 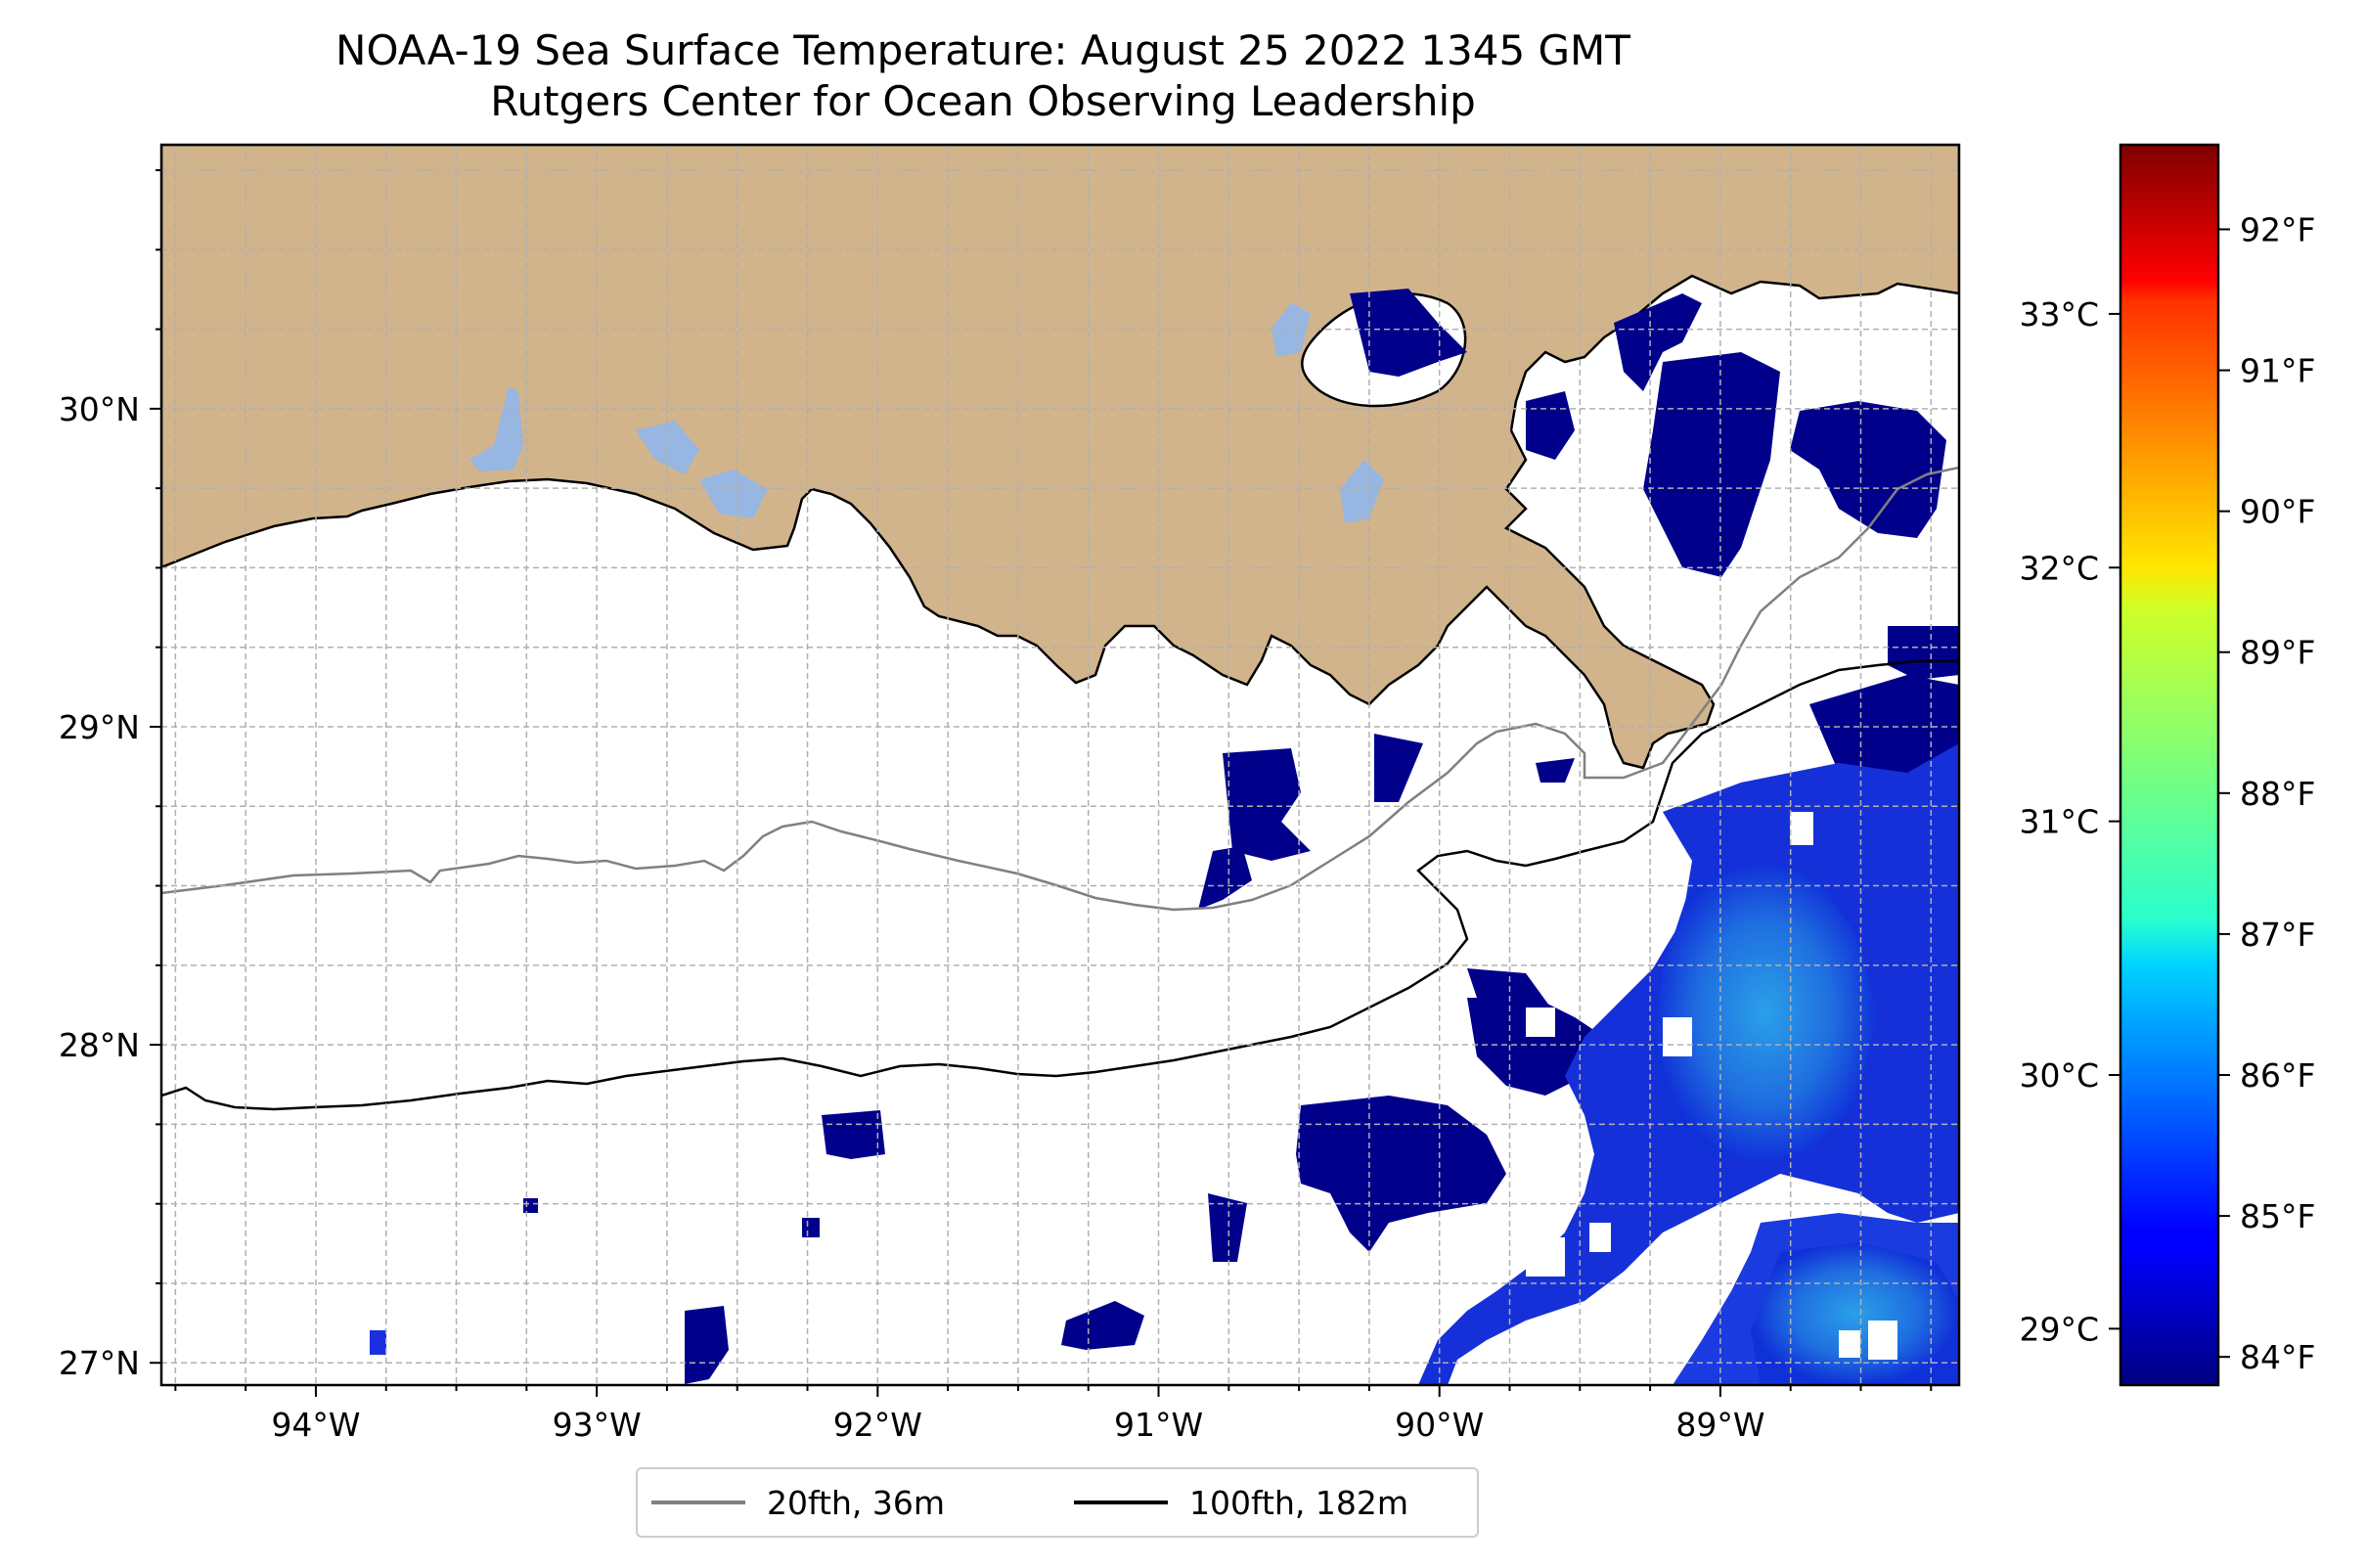 I want to click on colorbar-f-label: 89°F, so click(x=2277, y=653).